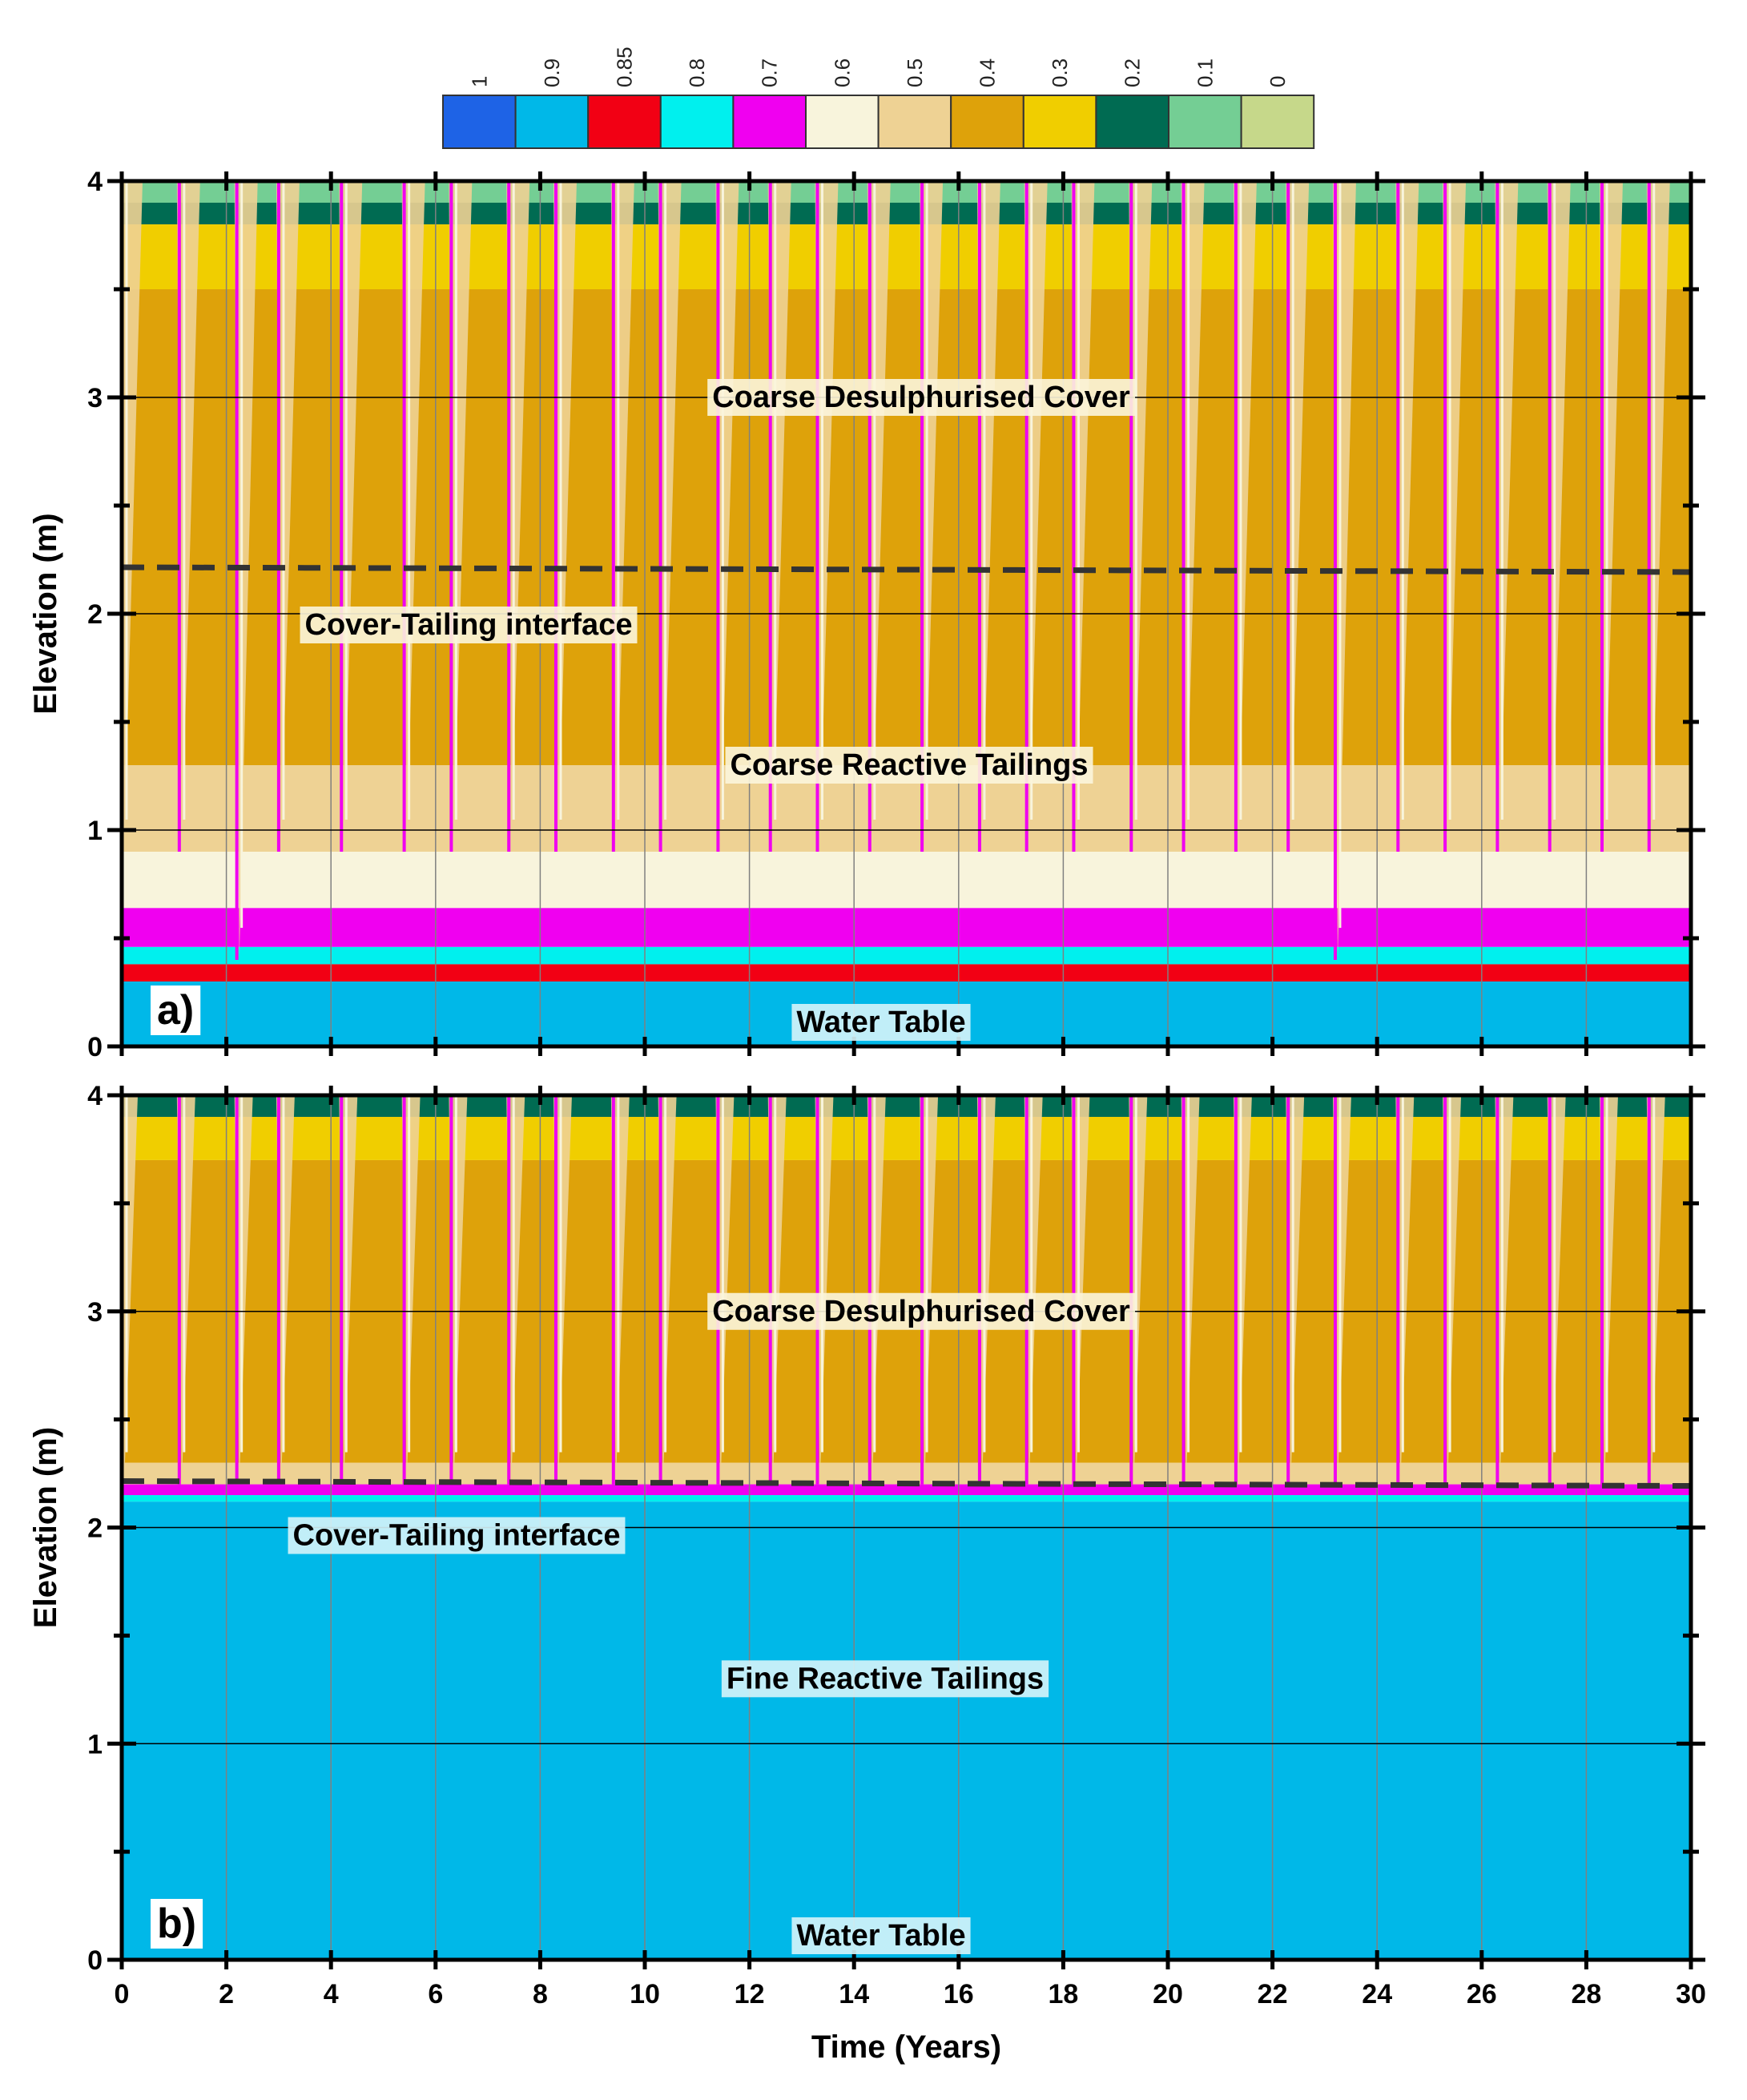 This screenshot has height=2100, width=1747. I want to click on x-tick-label: 28, so click(1586, 1994).